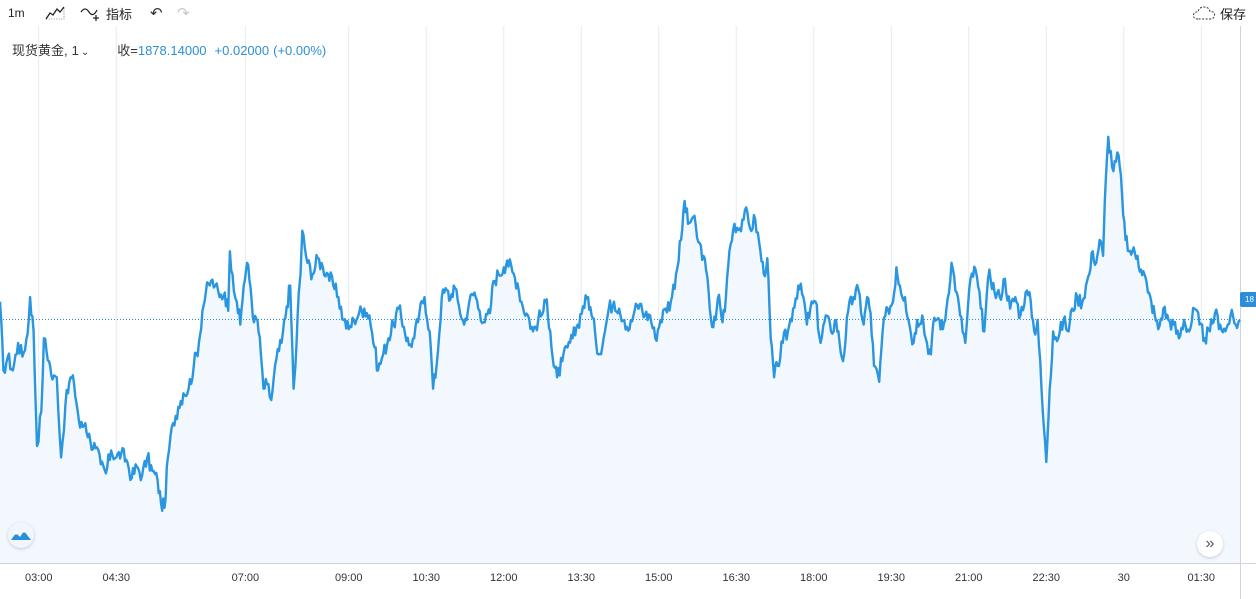 The height and width of the screenshot is (599, 1256). I want to click on redo-icon: ↷, so click(183, 13).